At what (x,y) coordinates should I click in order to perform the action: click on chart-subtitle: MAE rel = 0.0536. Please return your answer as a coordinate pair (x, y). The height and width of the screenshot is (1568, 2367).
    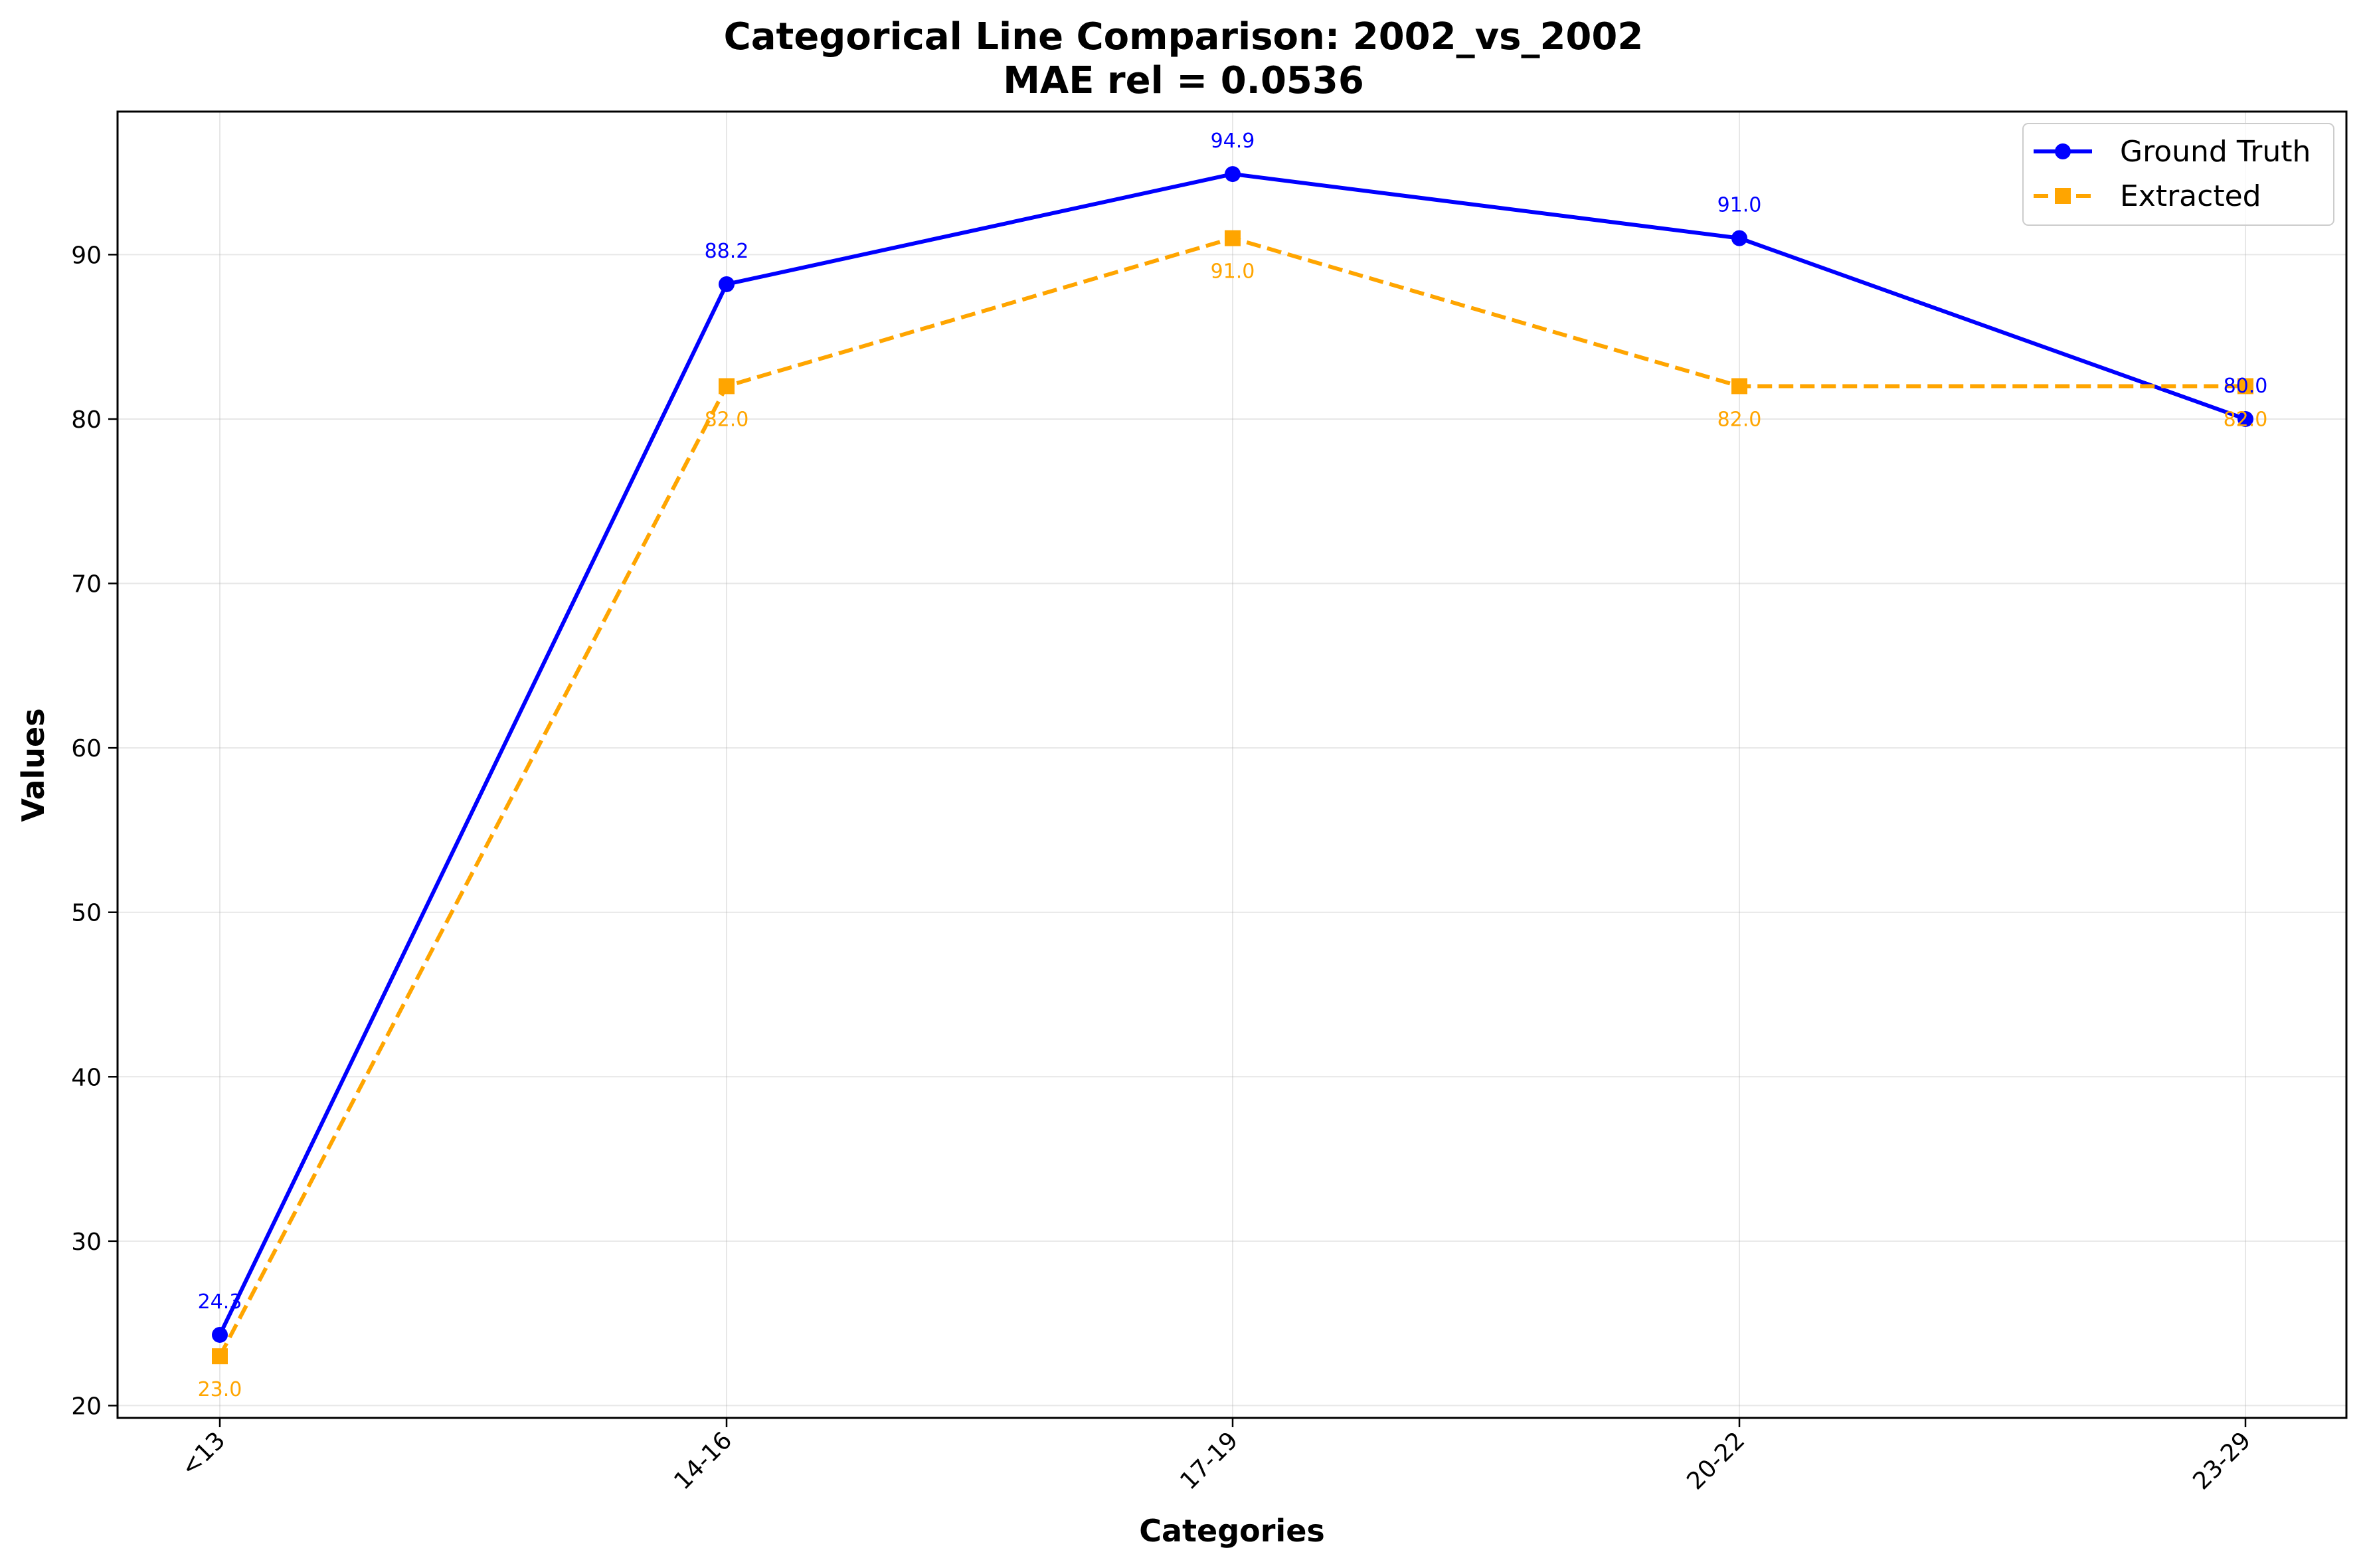
    Looking at the image, I should click on (1183, 80).